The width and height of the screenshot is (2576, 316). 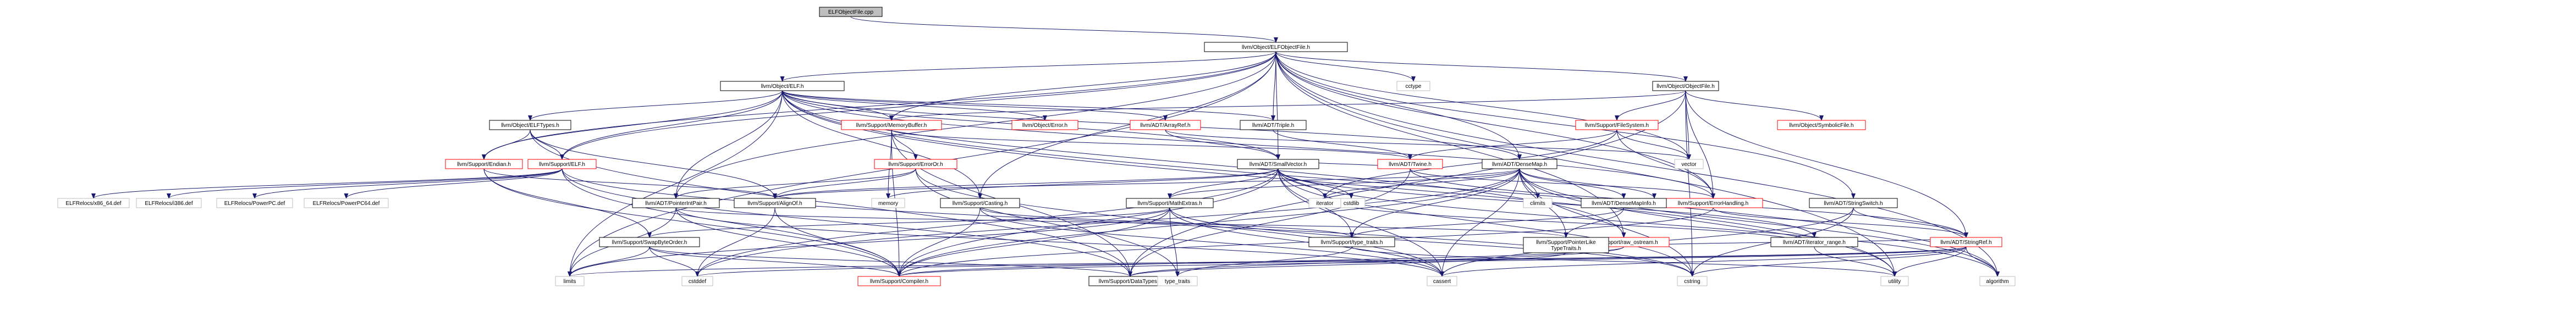 I want to click on node-label: llvm/Object/ELF.h, so click(x=782, y=87).